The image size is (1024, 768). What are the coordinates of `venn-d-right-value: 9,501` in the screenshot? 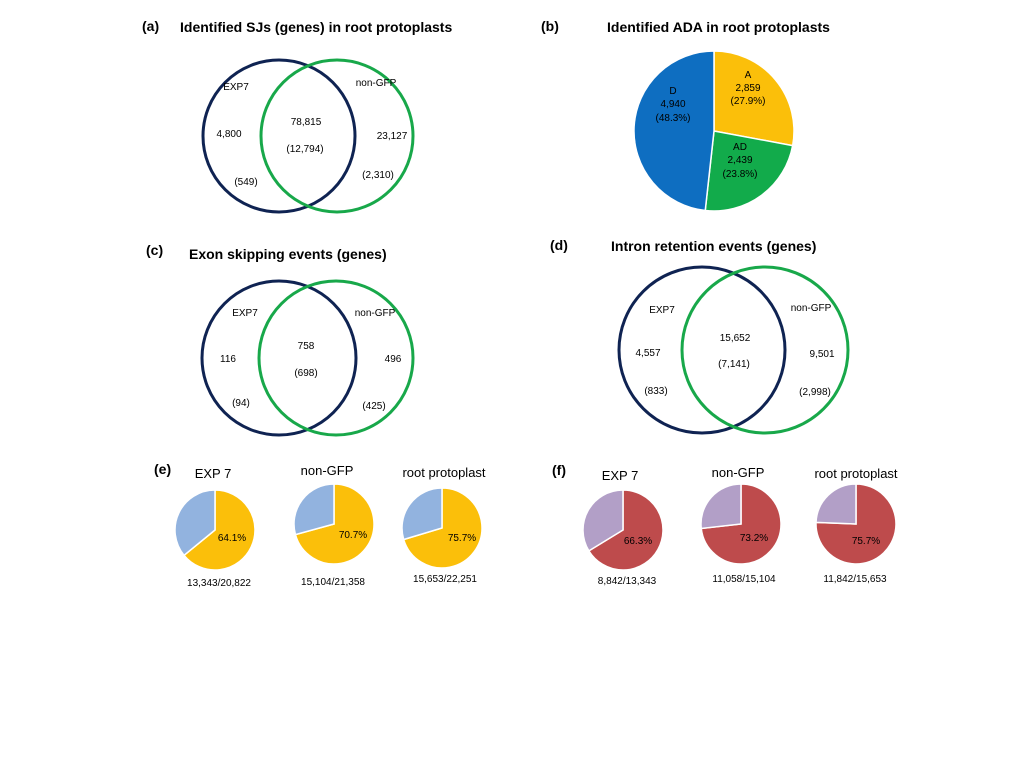 It's located at (821, 354).